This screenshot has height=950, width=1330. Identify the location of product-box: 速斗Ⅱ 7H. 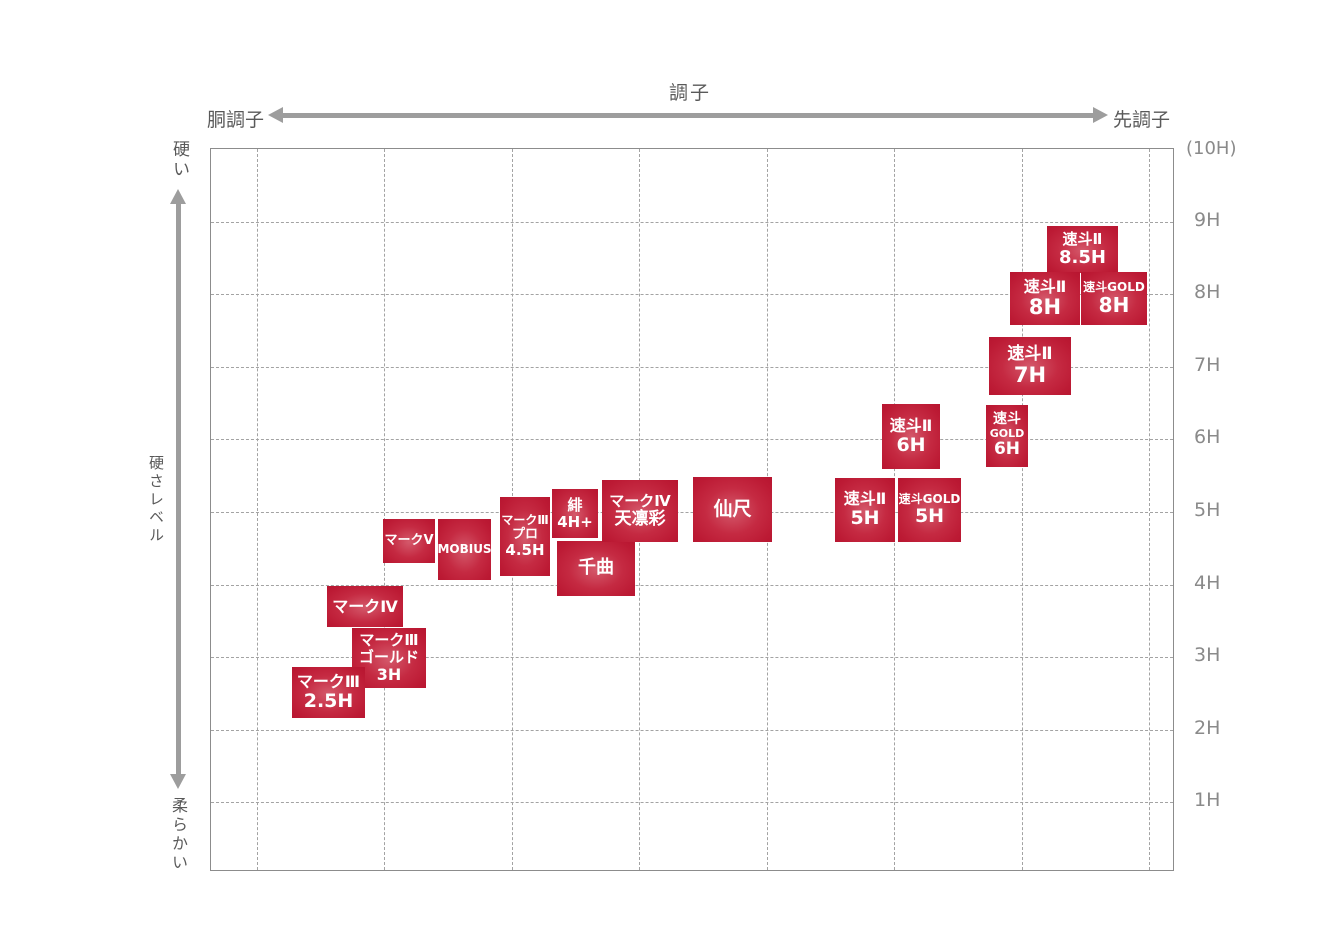
(1030, 366).